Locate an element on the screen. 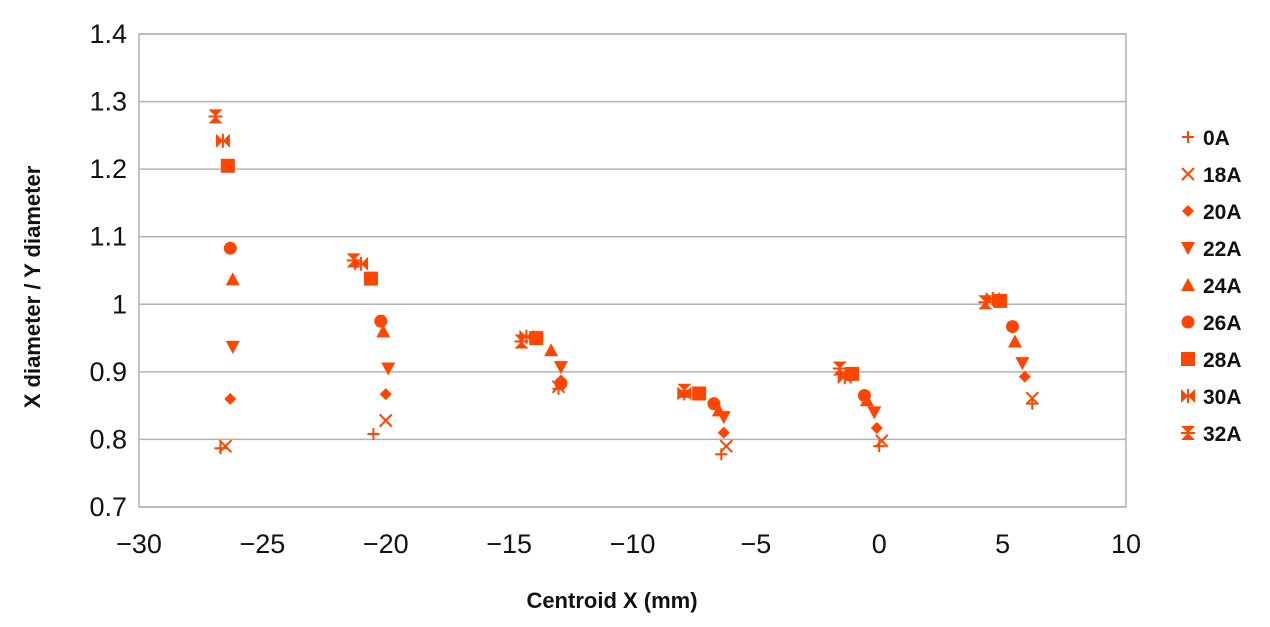 The image size is (1270, 627). y-tick-label: 0.7 is located at coordinates (108, 507).